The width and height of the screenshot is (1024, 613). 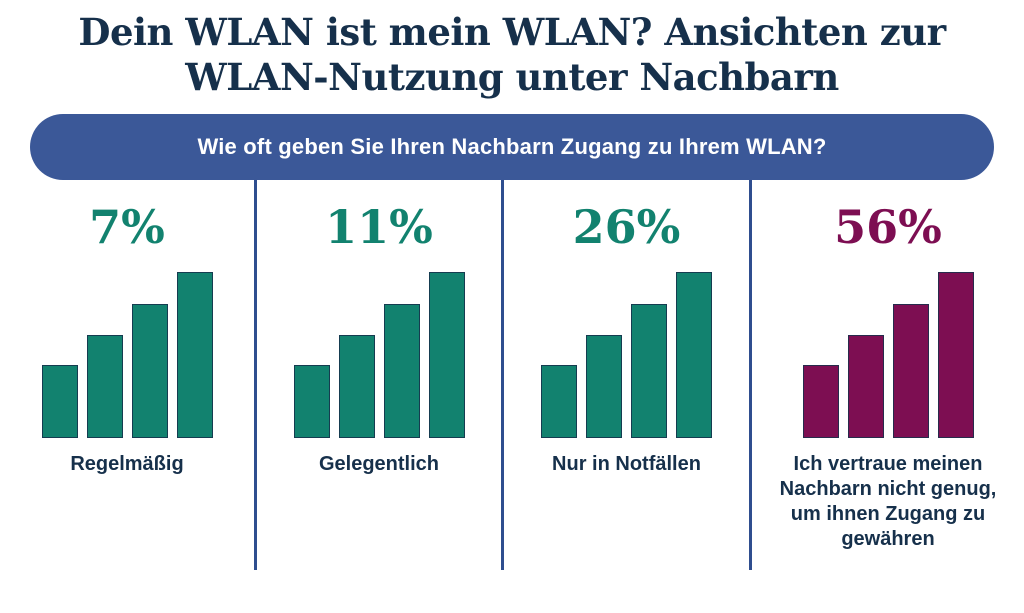 I want to click on percent-value: 26%, so click(x=626, y=227).